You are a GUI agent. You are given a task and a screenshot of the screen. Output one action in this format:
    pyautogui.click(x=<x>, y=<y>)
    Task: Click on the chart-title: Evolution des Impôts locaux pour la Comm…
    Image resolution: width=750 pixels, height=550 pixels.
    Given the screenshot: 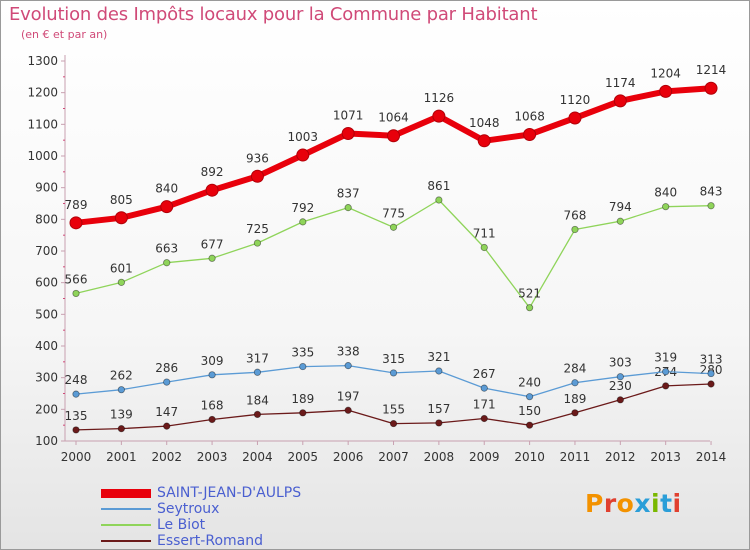 What is the action you would take?
    pyautogui.click(x=273, y=14)
    